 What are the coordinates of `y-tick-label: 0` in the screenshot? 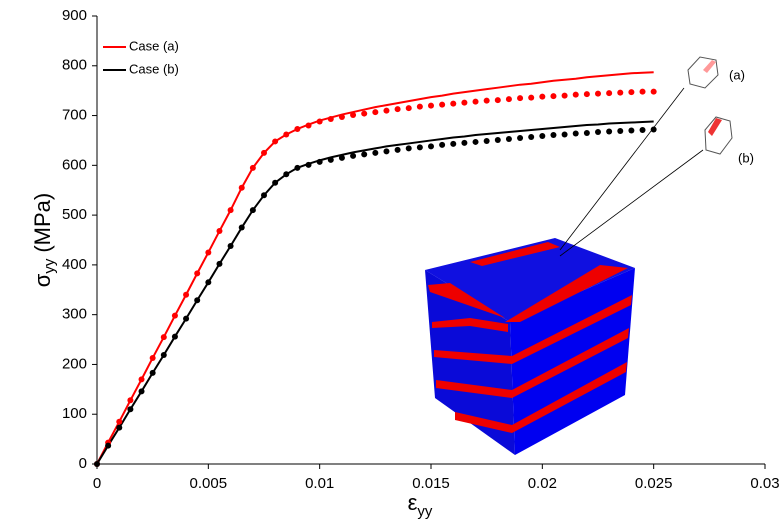 It's located at (83, 463).